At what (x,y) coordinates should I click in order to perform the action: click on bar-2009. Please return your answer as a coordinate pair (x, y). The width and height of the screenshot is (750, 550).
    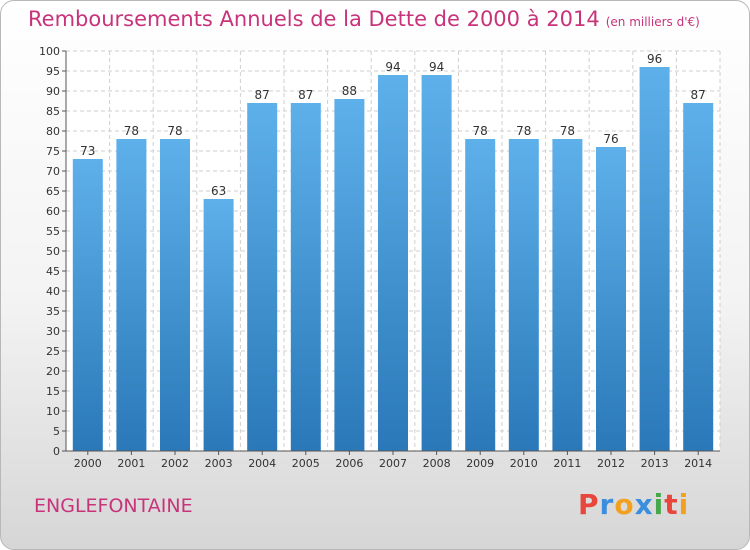
    Looking at the image, I should click on (480, 295).